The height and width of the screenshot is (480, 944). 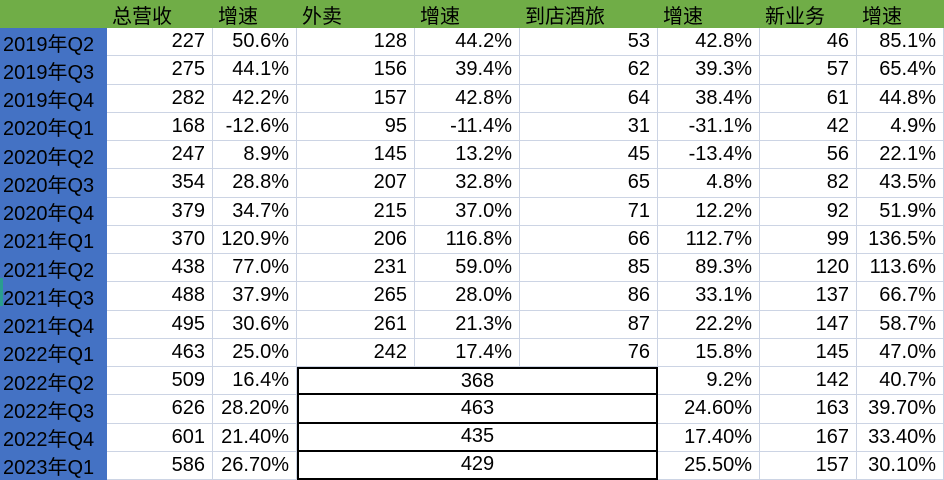 I want to click on cell-instore-hotel-growth: 112.7%, so click(x=709, y=239).